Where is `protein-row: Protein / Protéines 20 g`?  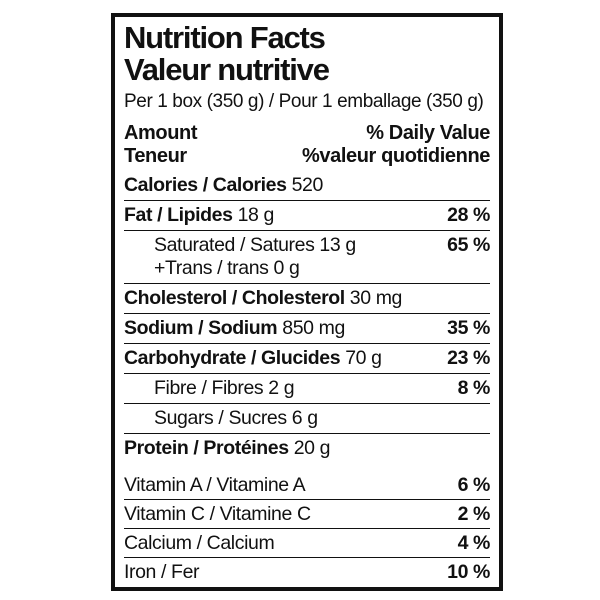 protein-row: Protein / Protéines 20 g is located at coordinates (307, 448).